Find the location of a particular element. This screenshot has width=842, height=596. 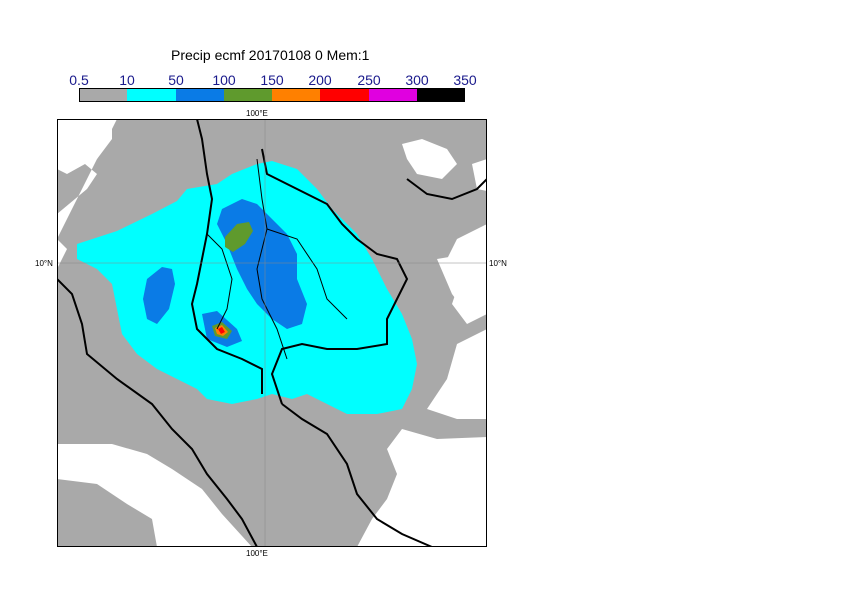

coastline-west is located at coordinates (157, 412).